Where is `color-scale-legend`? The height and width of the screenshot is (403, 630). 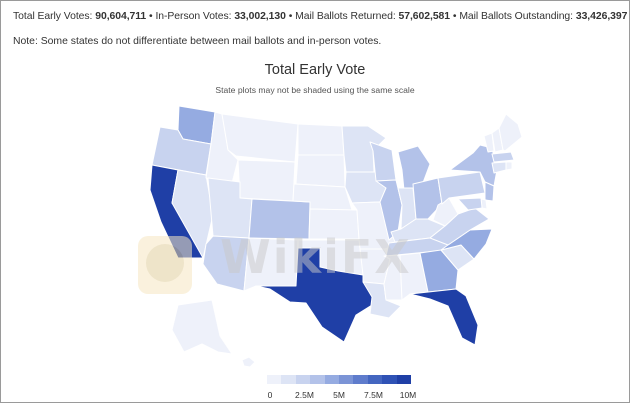
color-scale-legend is located at coordinates (339, 379).